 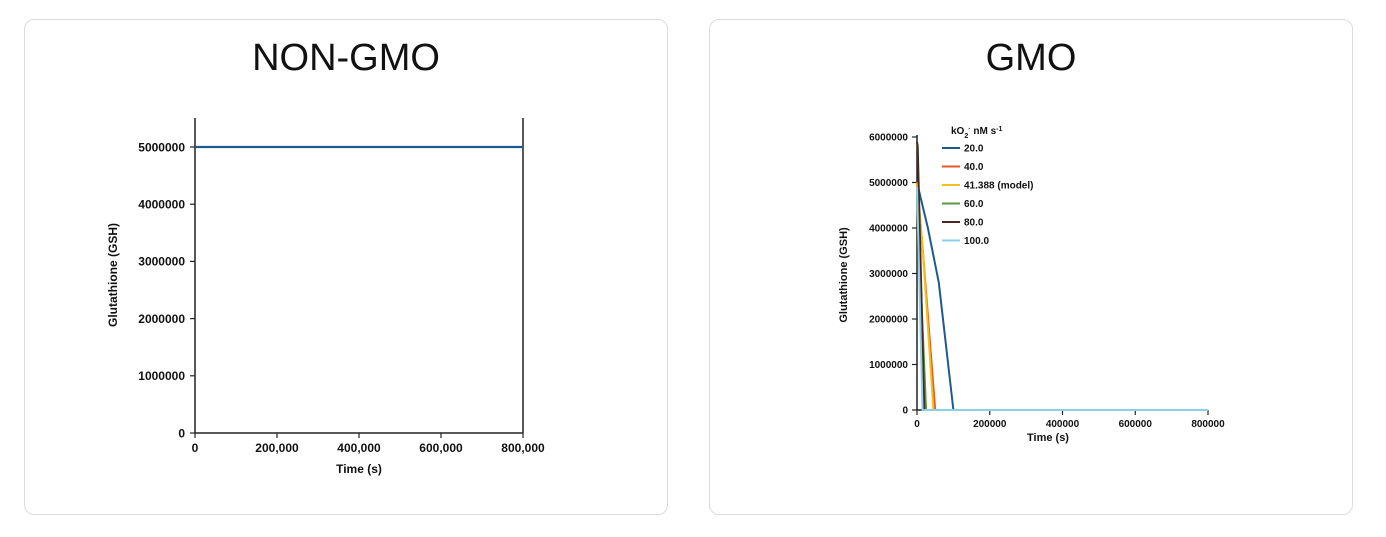 What do you see at coordinates (974, 204) in the screenshot?
I see `legend-label: 60.0` at bounding box center [974, 204].